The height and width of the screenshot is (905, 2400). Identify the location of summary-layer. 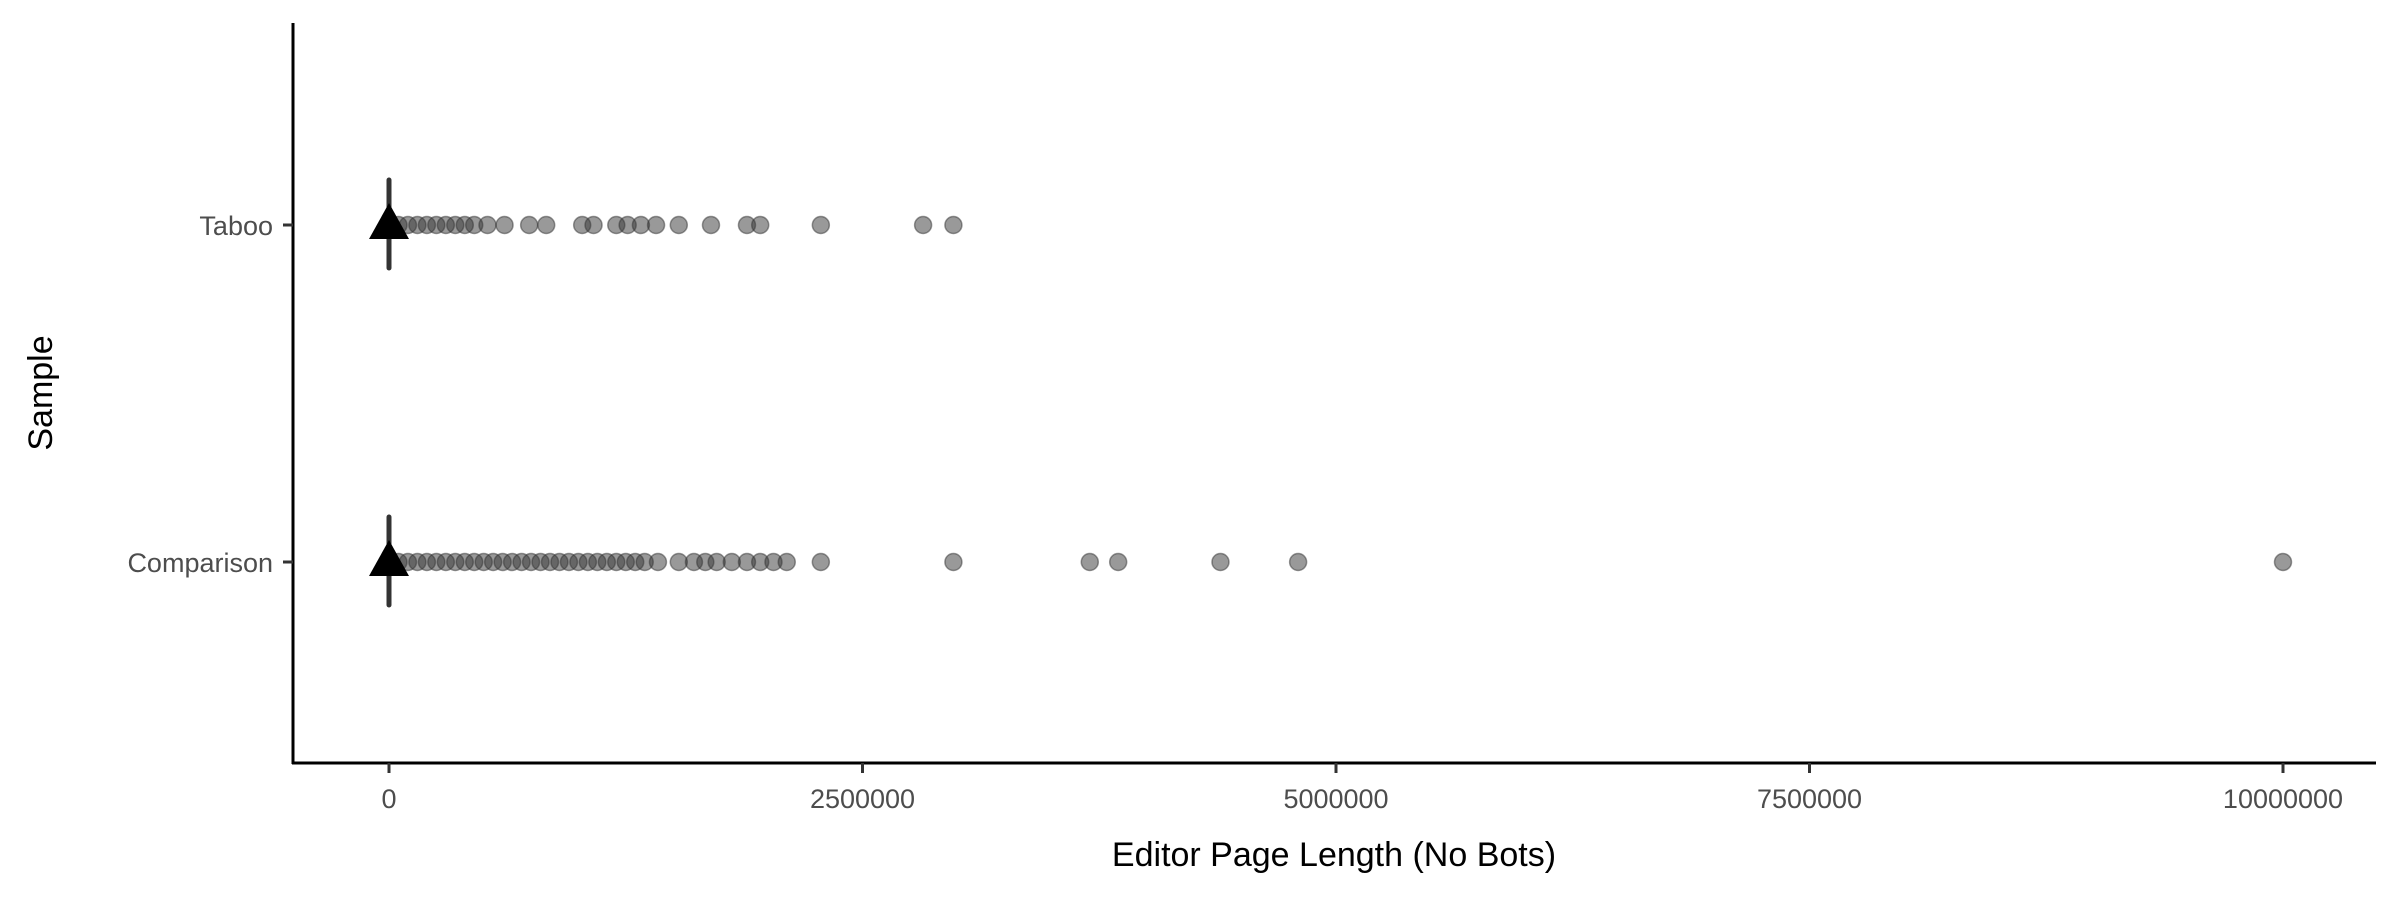
(389, 392).